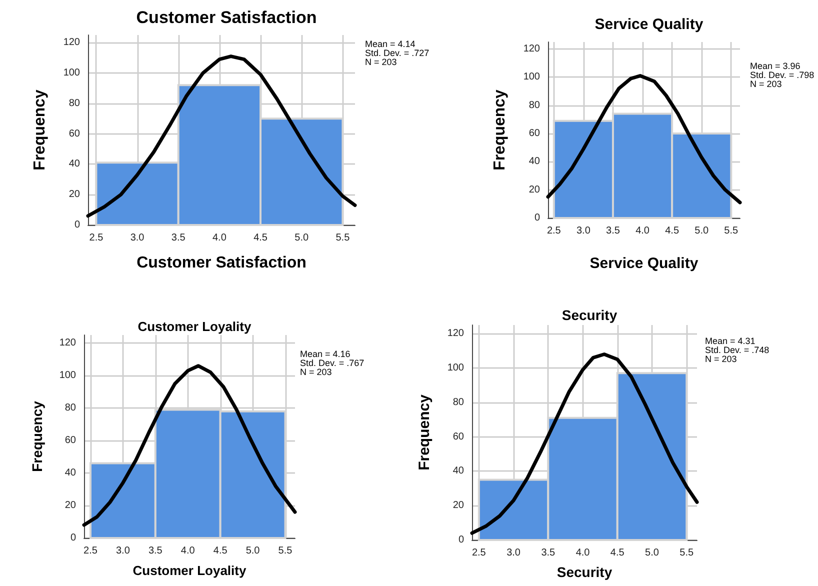 The width and height of the screenshot is (818, 586). I want to click on text: Mean = 4.14, so click(390, 44).